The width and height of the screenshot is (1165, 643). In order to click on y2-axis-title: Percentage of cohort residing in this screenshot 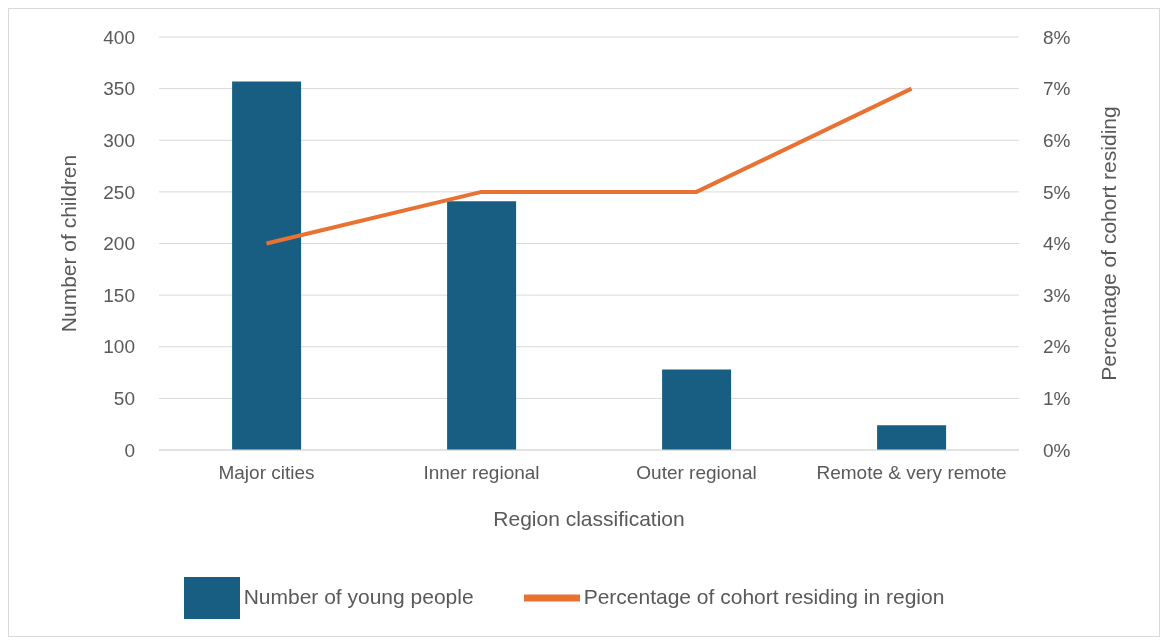, I will do `click(1109, 243)`.